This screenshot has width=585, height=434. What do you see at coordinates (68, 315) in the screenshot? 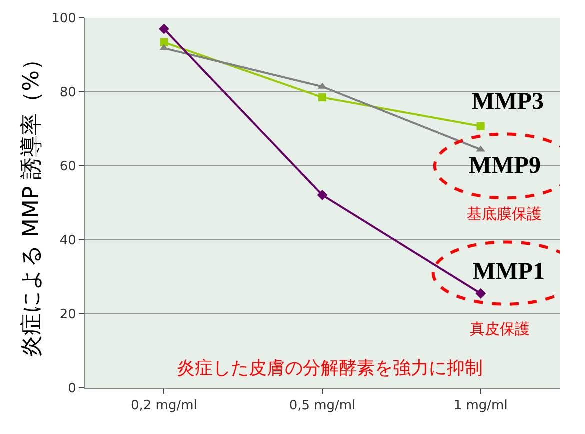
I see `y-tick-label: 20` at bounding box center [68, 315].